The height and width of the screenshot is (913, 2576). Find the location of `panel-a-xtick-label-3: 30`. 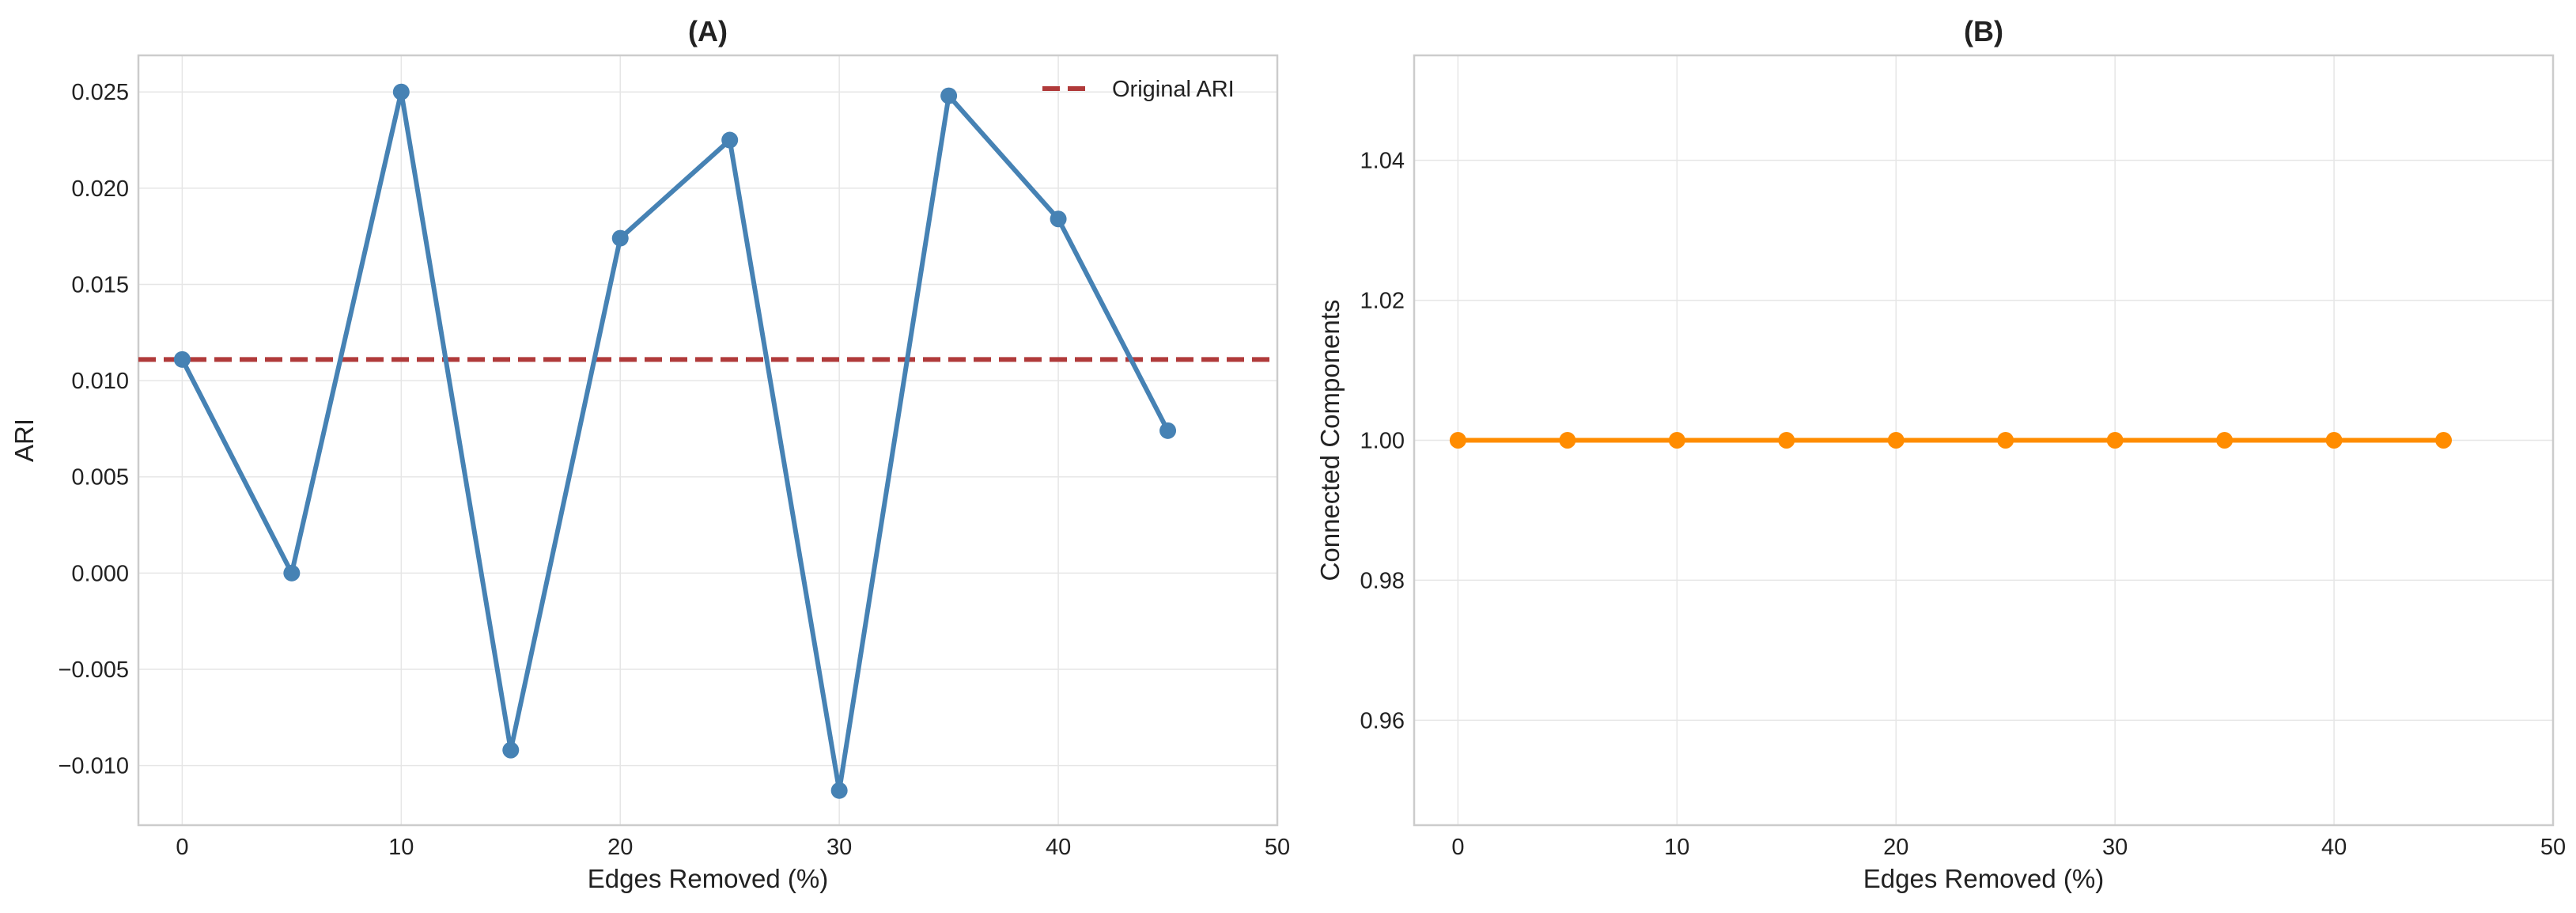

panel-a-xtick-label-3: 30 is located at coordinates (839, 847).